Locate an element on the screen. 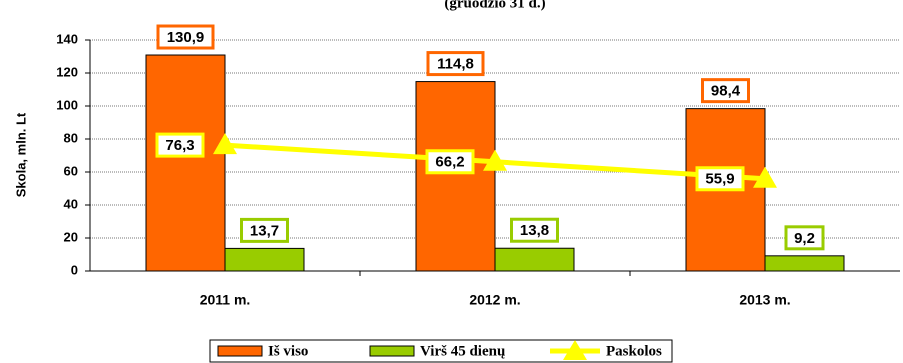 The height and width of the screenshot is (363, 903). y-tick-label: 100 is located at coordinates (67, 104).